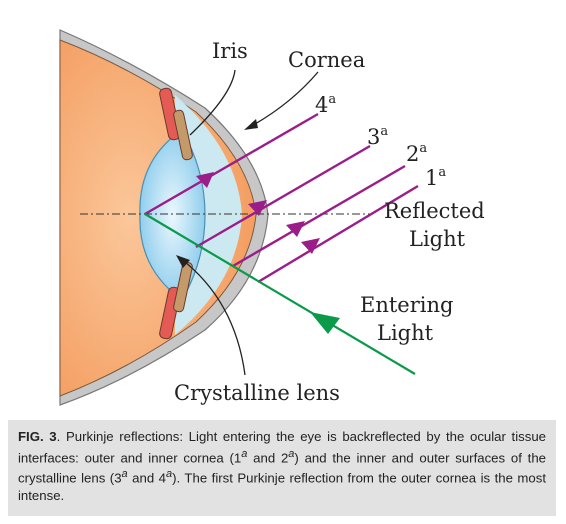 This screenshot has height=524, width=566. I want to click on reflection-label-2: 2a, so click(416, 153).